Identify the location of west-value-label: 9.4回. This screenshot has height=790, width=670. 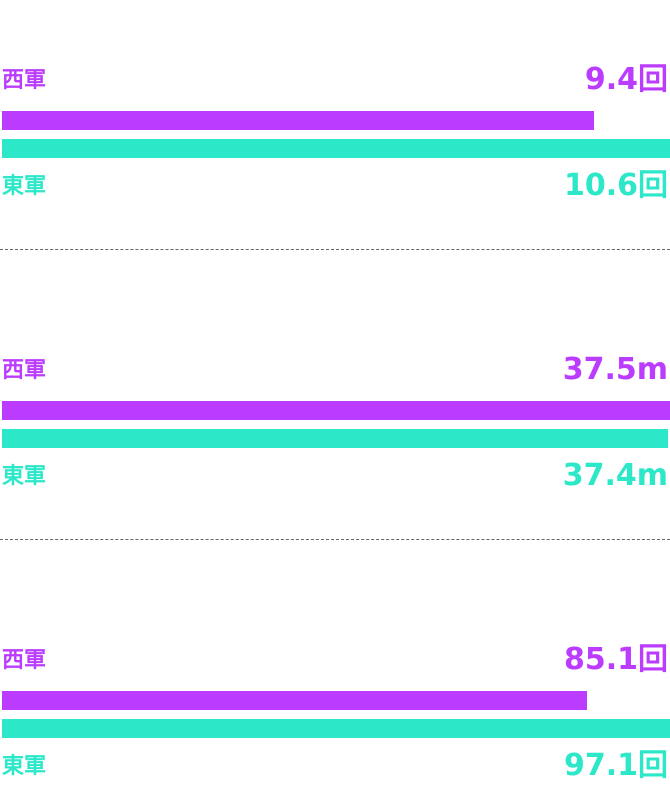
(626, 79).